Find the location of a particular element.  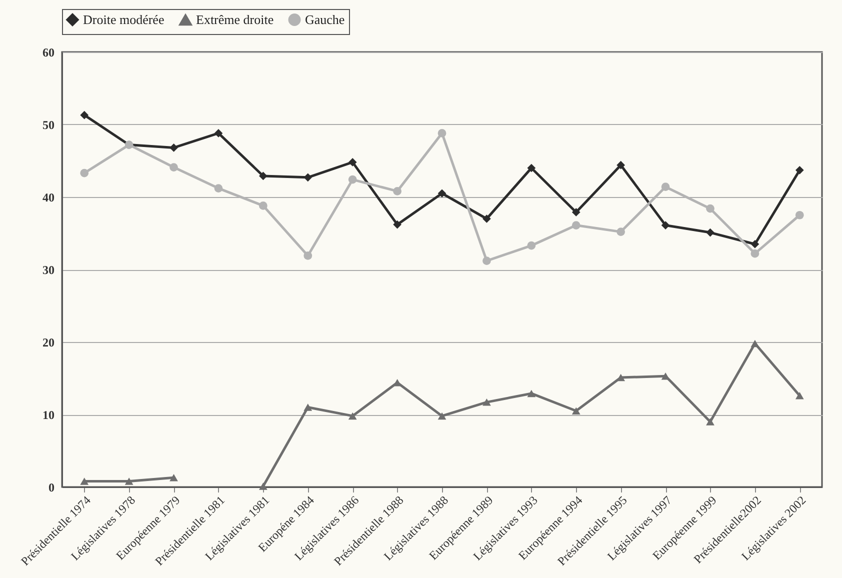

y-tick-label: 50 is located at coordinates (48, 125).